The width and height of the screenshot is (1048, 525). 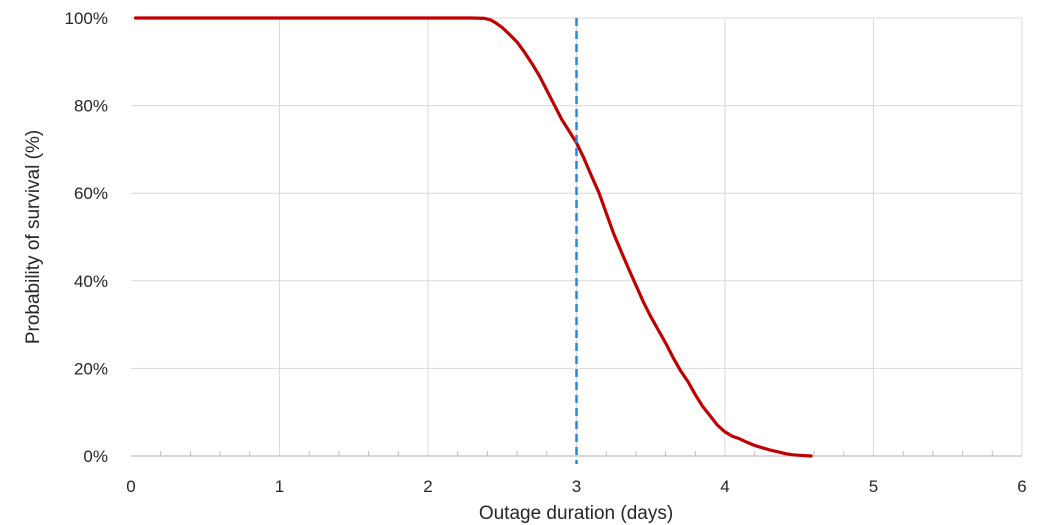 What do you see at coordinates (91, 106) in the screenshot?
I see `y-tick-label: 80%` at bounding box center [91, 106].